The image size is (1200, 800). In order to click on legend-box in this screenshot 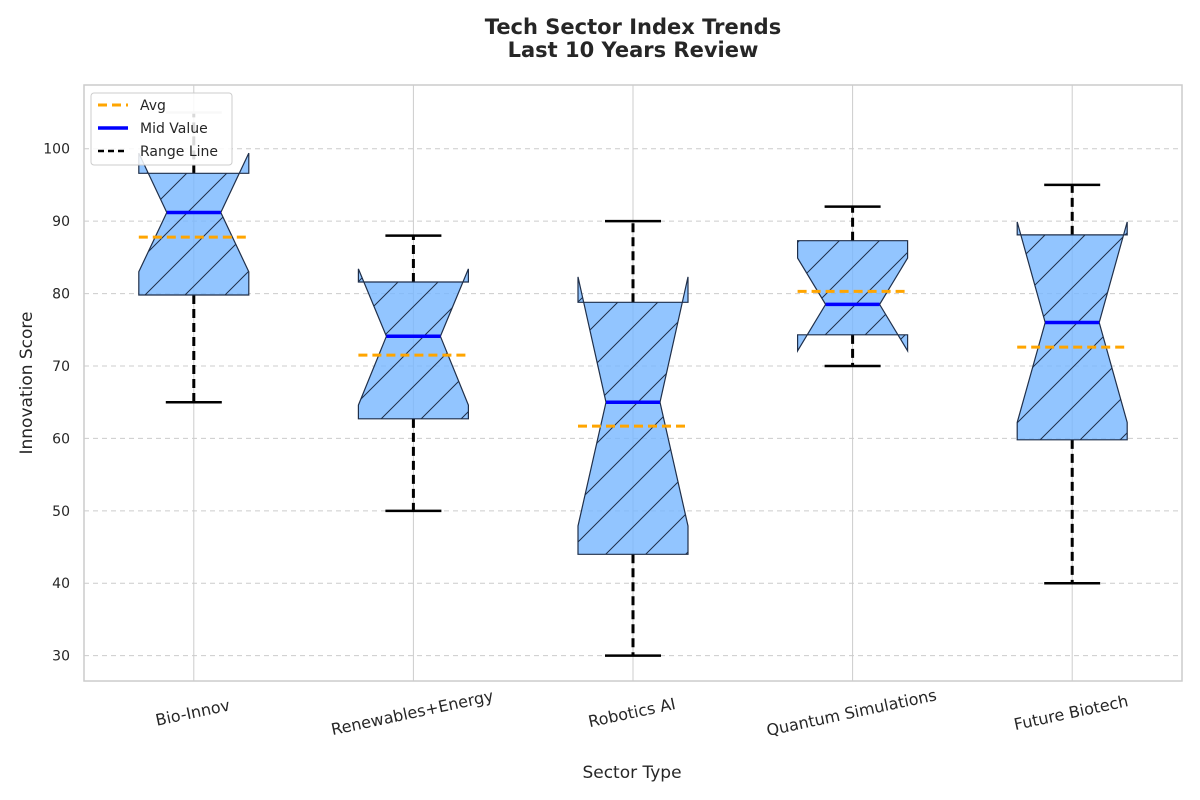, I will do `click(161, 129)`.